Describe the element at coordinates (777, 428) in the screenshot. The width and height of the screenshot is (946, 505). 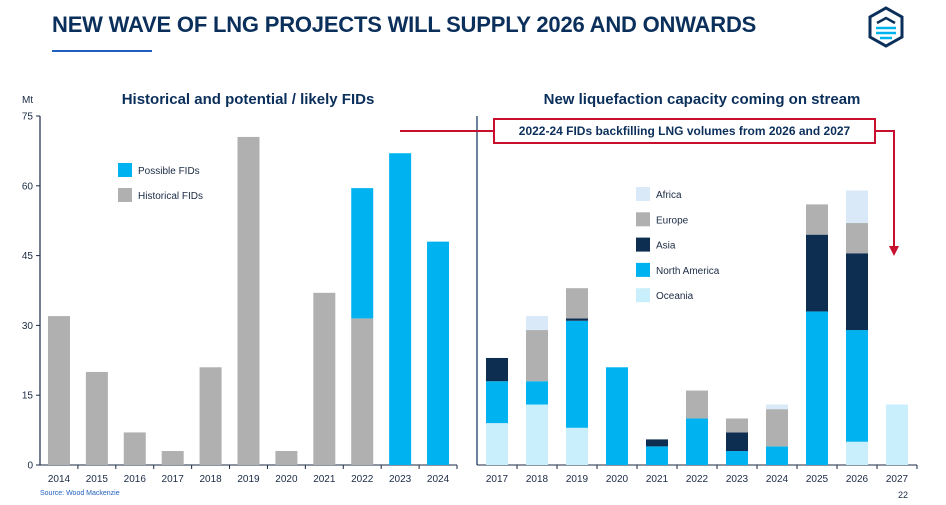
I see `bar-europe-2024` at that location.